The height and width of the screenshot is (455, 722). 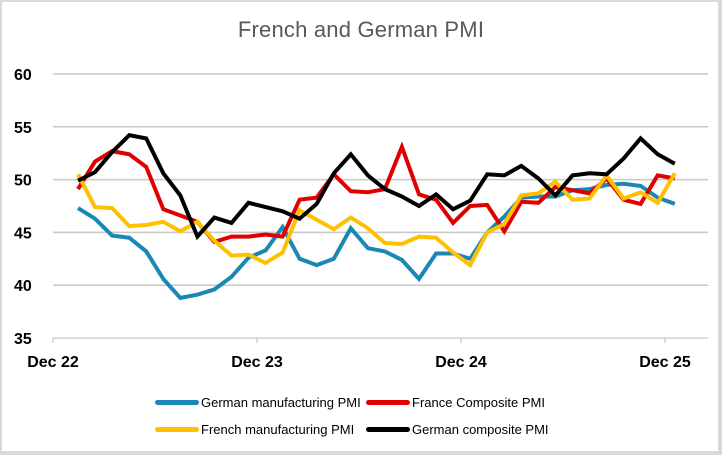 I want to click on chart-title: French and German PMI, so click(x=361, y=29).